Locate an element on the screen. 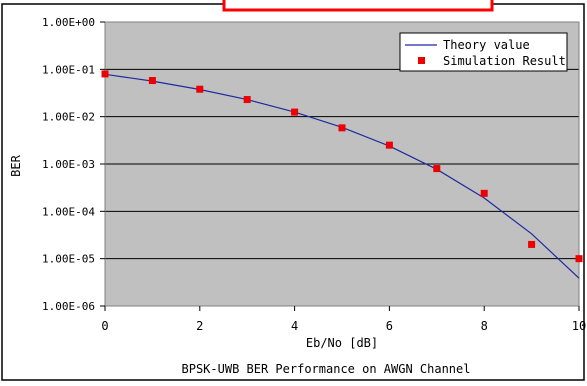 The image size is (587, 386). x-tick-label: 6 is located at coordinates (389, 326).